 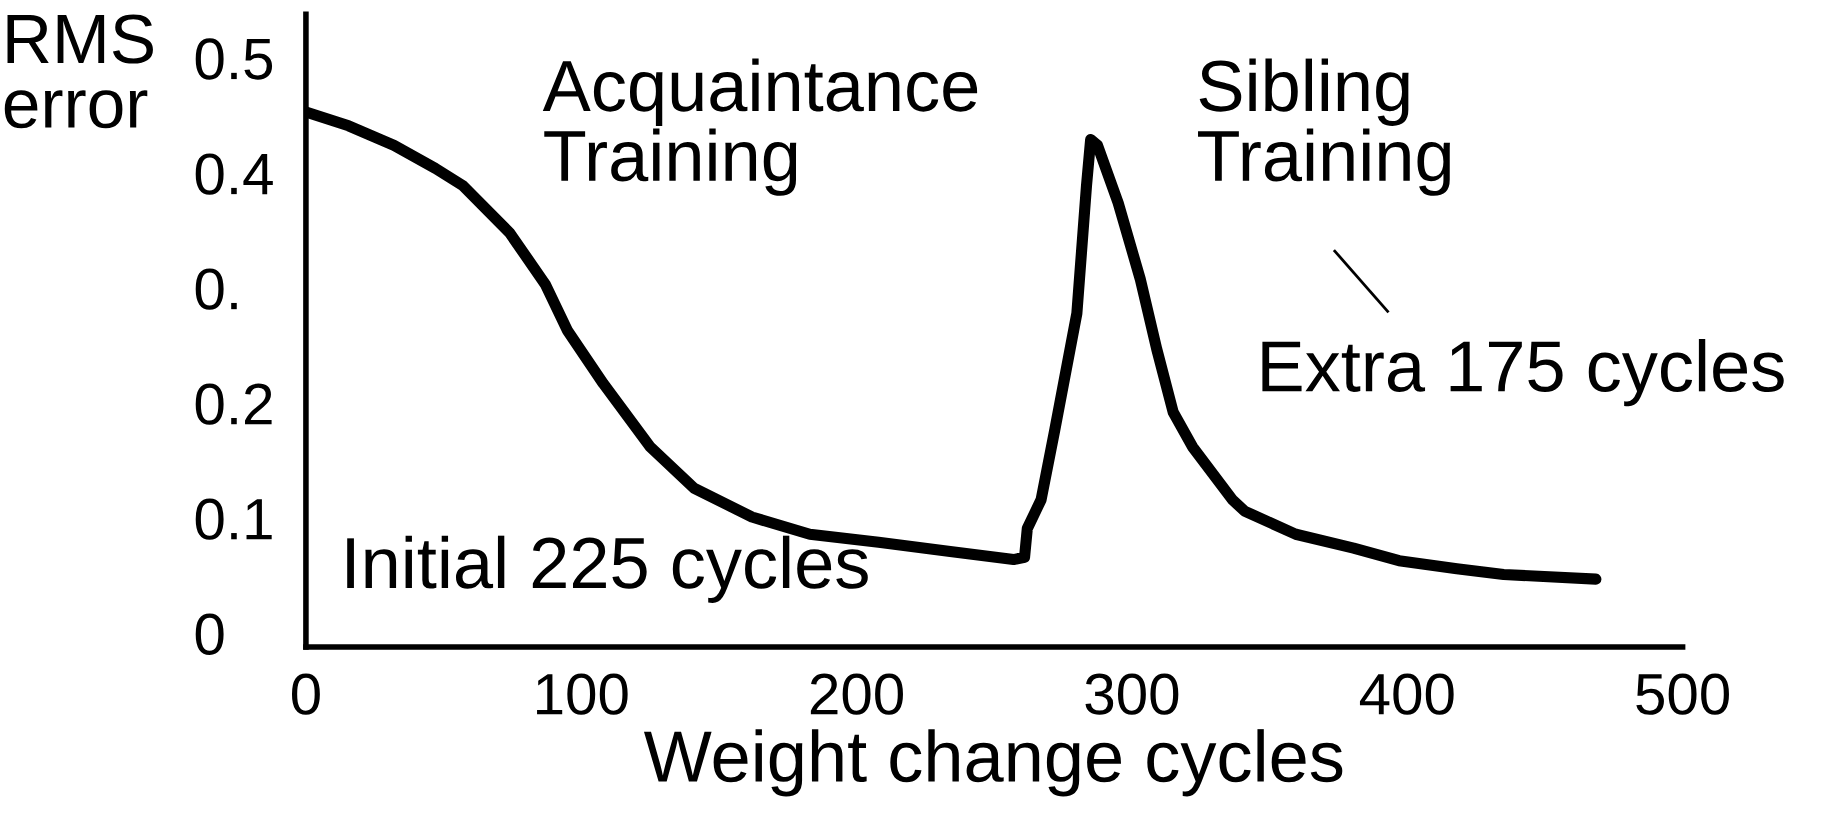 What do you see at coordinates (993, 763) in the screenshot?
I see `x-axis-title: Weight change cycles` at bounding box center [993, 763].